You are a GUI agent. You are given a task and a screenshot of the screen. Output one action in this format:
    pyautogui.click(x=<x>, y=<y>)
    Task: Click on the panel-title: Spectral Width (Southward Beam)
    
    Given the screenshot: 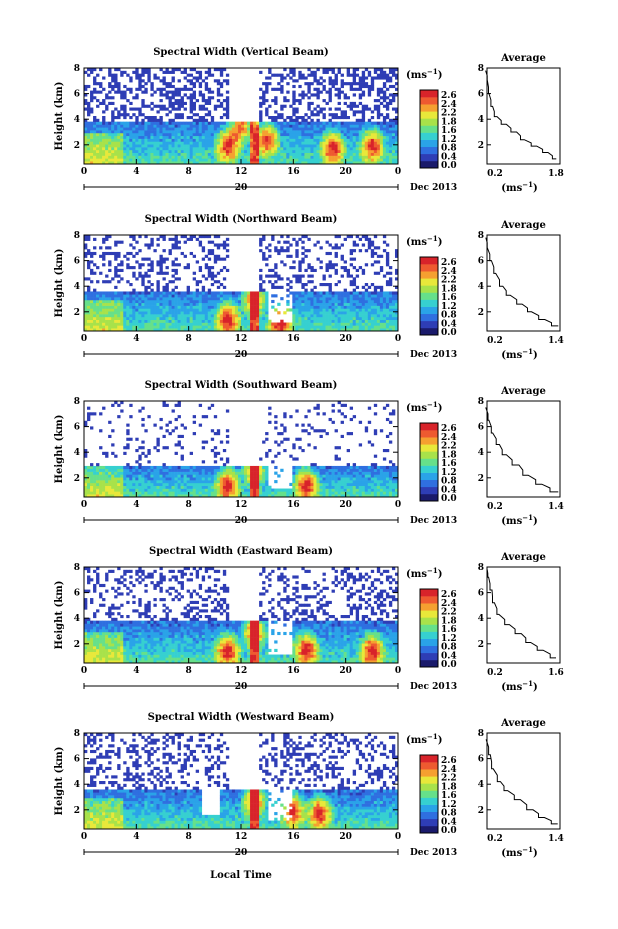 What is the action you would take?
    pyautogui.click(x=241, y=385)
    